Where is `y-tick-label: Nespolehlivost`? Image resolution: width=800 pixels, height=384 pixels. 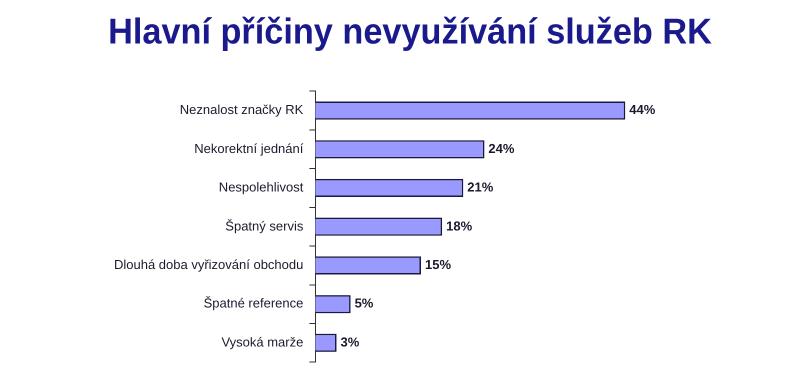 y-tick-label: Nespolehlivost is located at coordinates (261, 187).